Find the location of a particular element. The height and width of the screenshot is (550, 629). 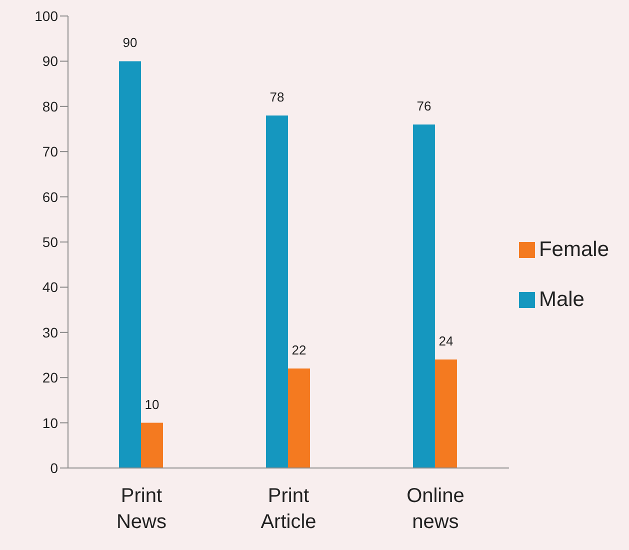

y-tick-label: 80 is located at coordinates (50, 106).